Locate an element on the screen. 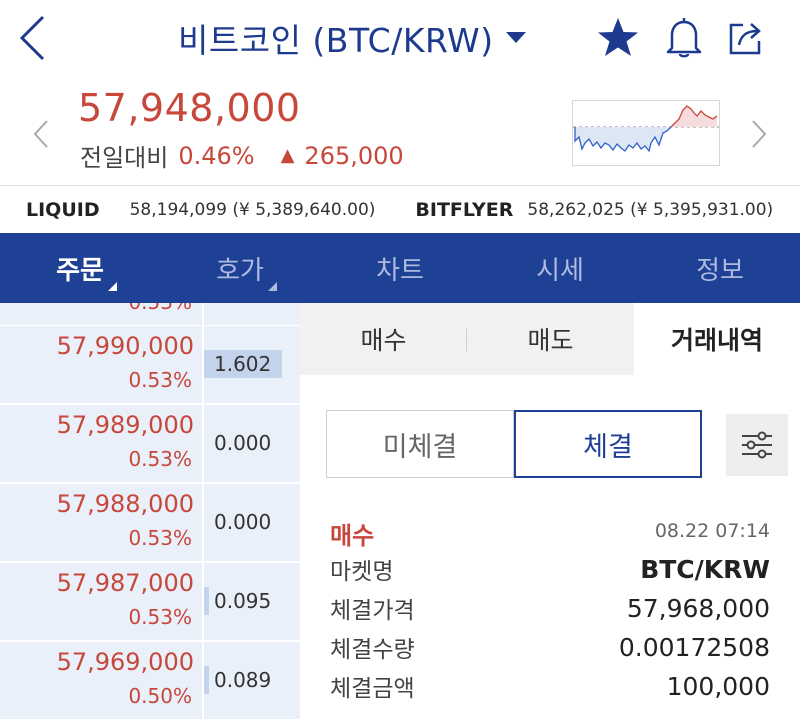  orderbook-price: 57,990,000 is located at coordinates (125, 346).